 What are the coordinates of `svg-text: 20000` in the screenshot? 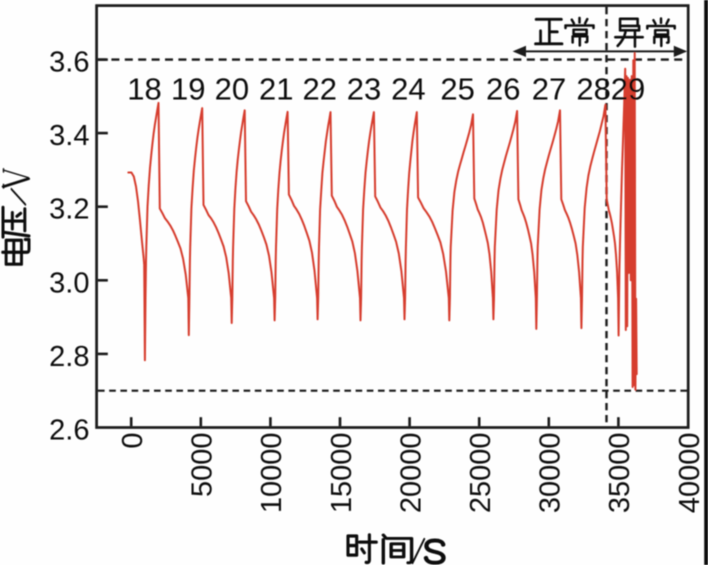 It's located at (411, 473).